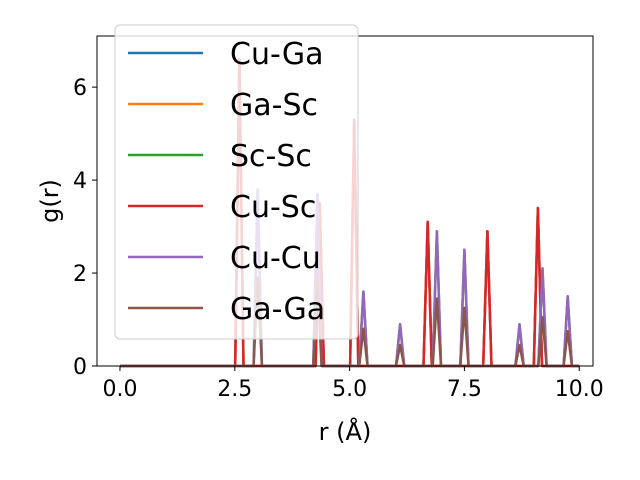 This screenshot has width=640, height=480. What do you see at coordinates (579, 389) in the screenshot?
I see `x-tick-label: 10.0` at bounding box center [579, 389].